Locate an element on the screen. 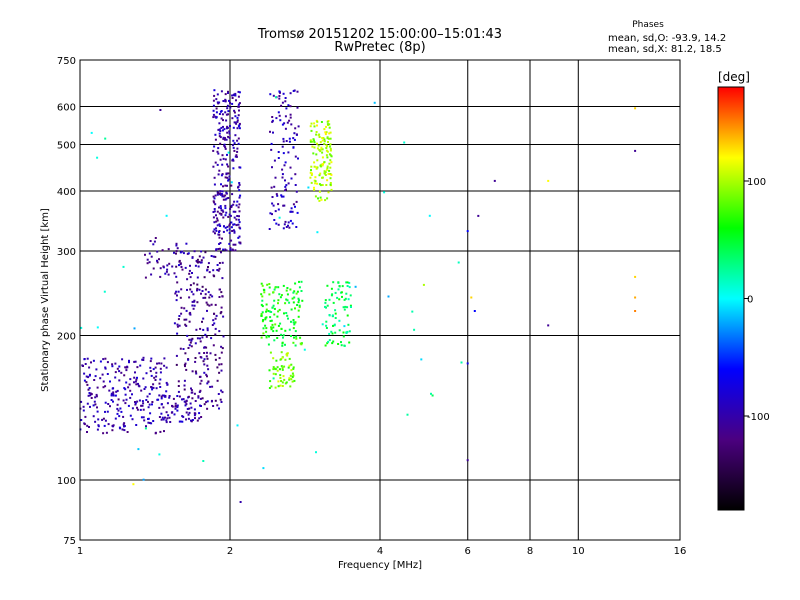  phases-title: Phases is located at coordinates (648, 25).